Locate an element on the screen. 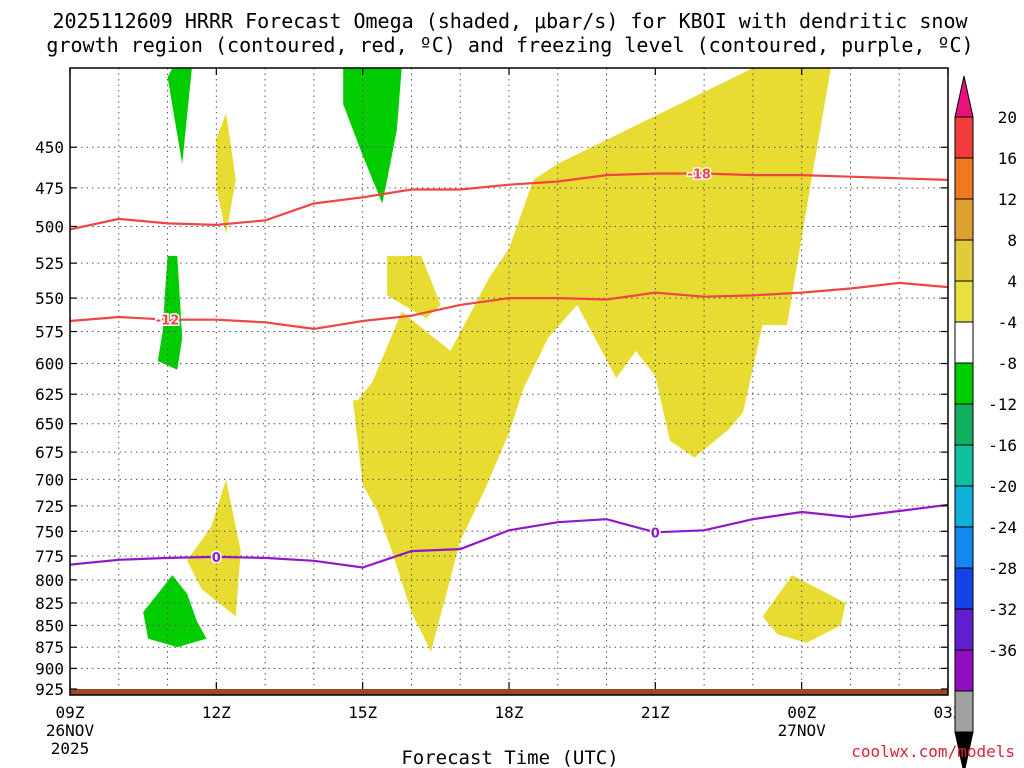  x-tick-label: 18Z is located at coordinates (509, 712).